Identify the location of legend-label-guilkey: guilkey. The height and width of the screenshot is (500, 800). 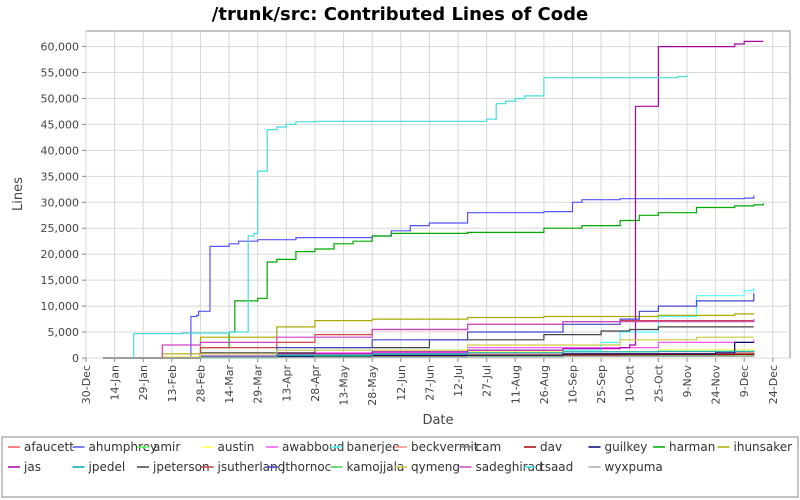
(626, 447).